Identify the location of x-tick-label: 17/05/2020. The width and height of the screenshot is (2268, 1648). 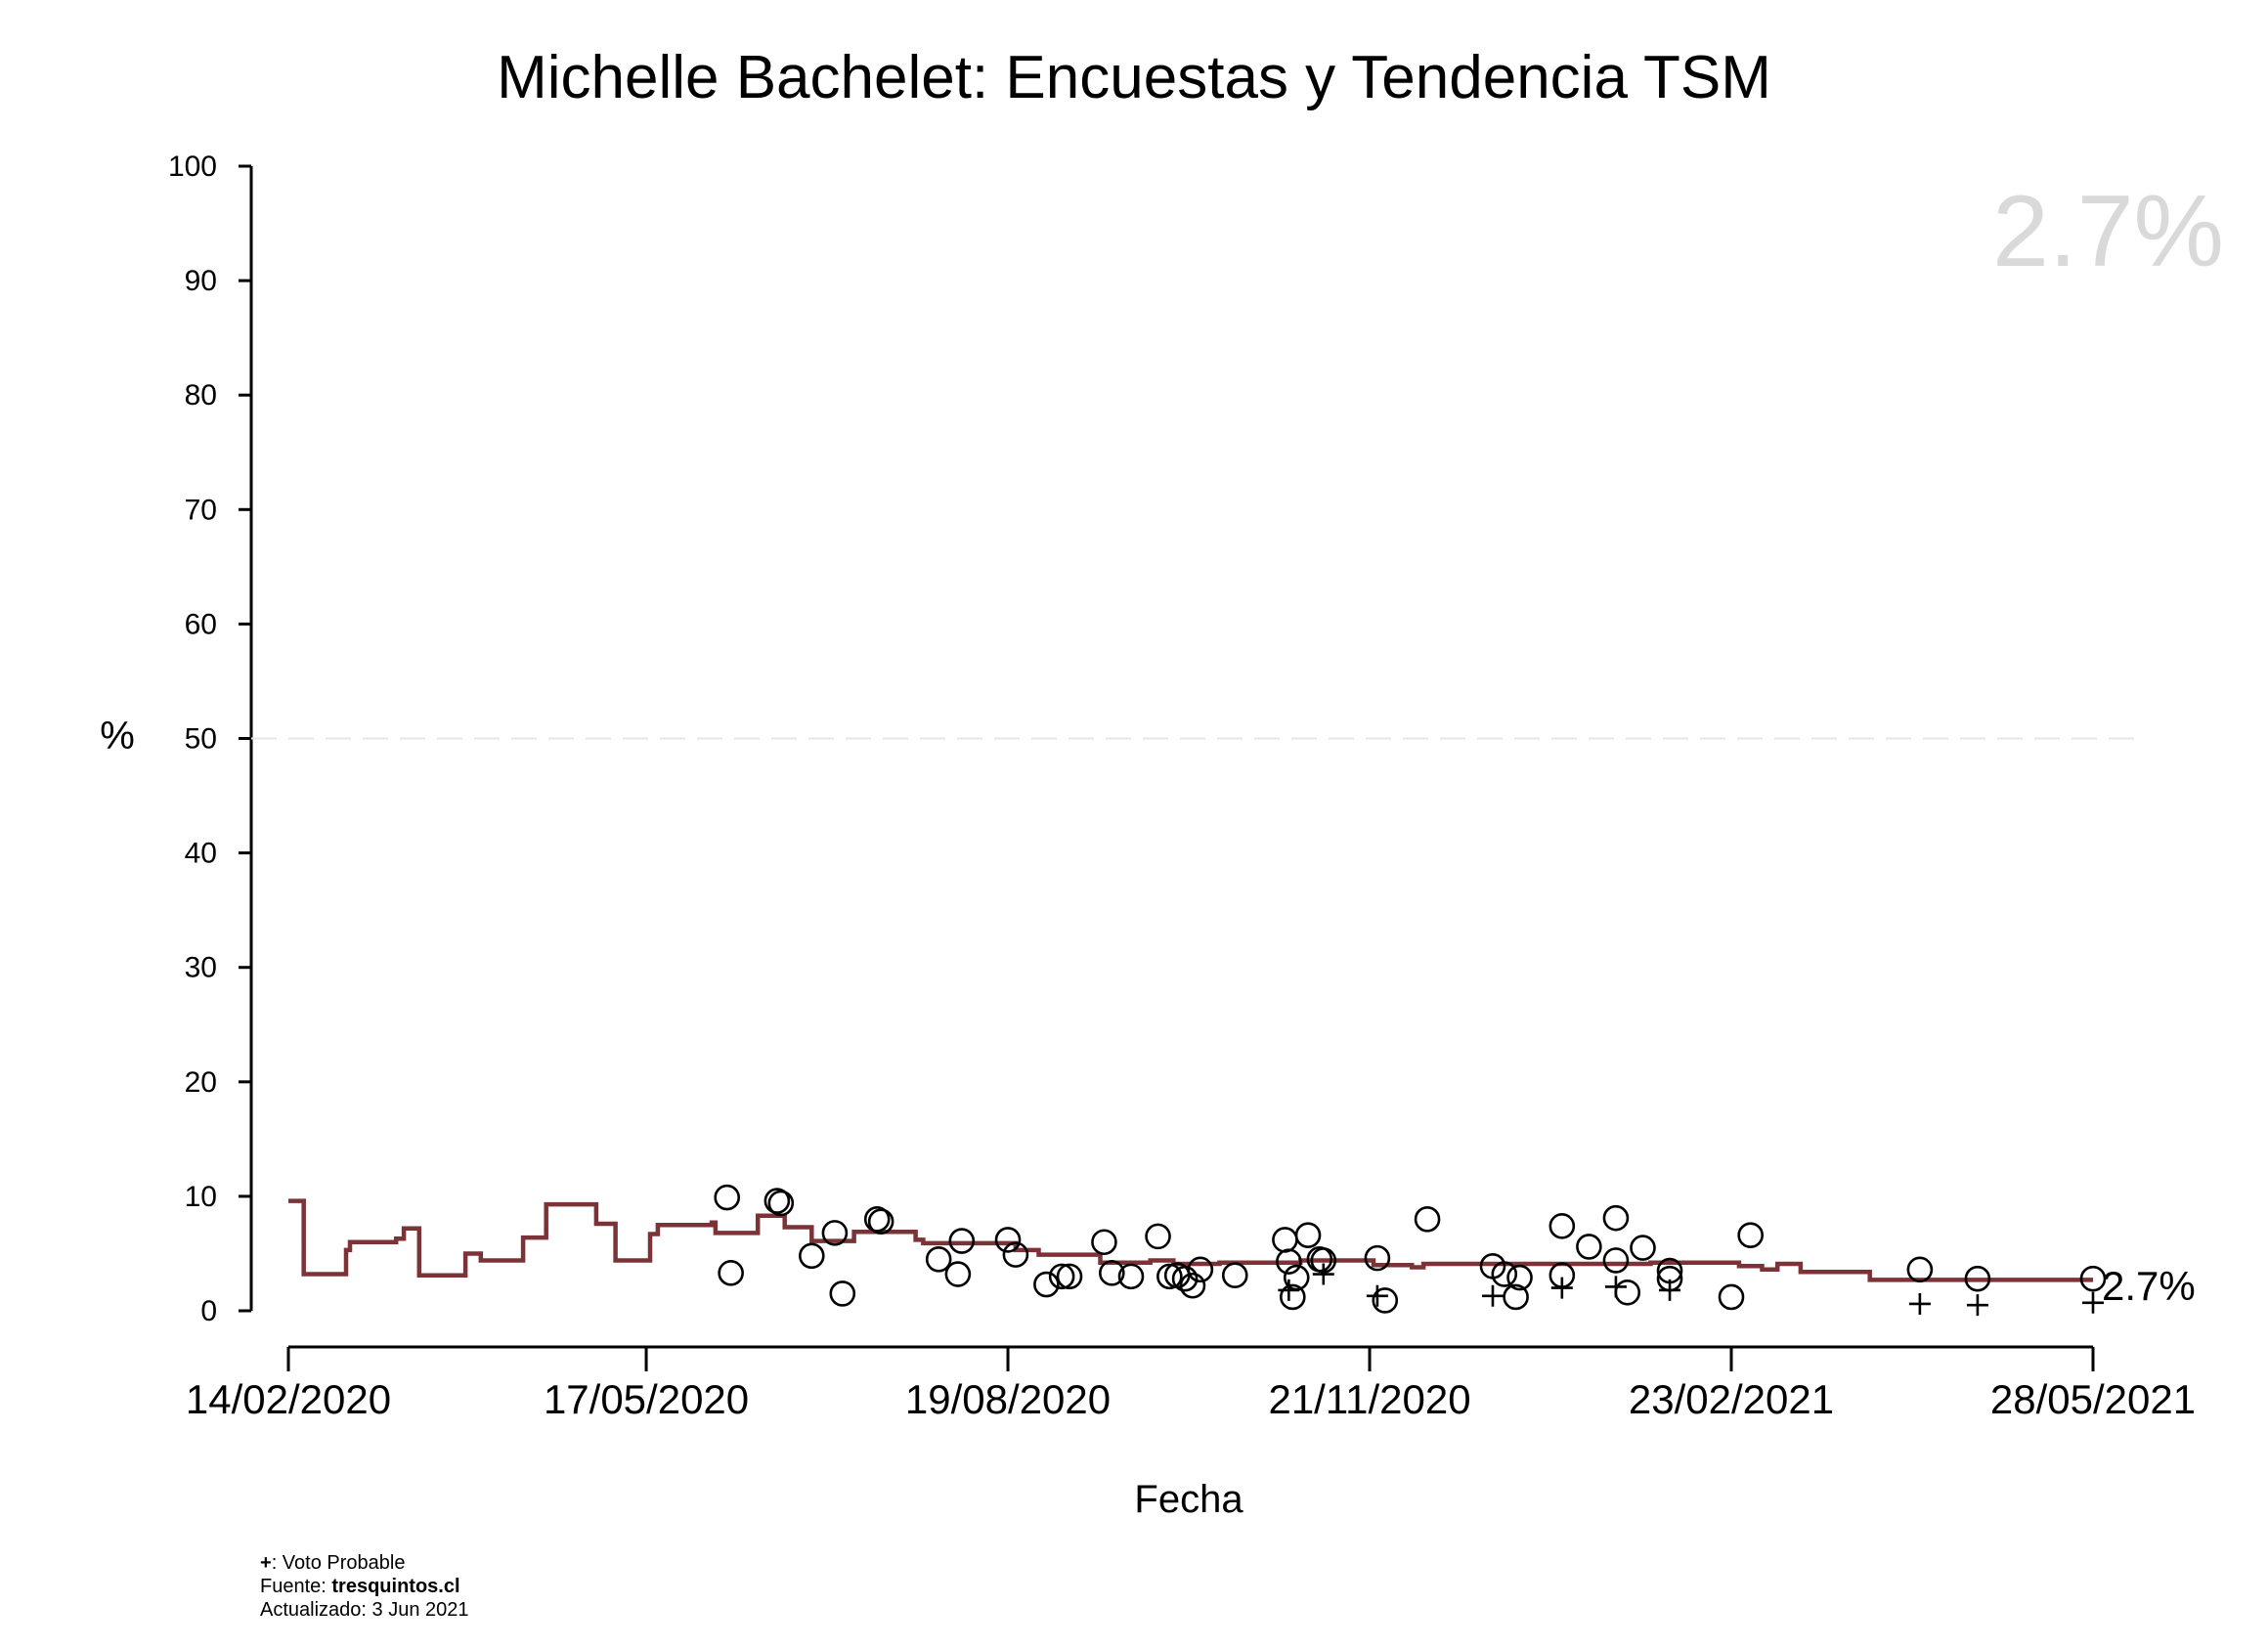
(646, 1399).